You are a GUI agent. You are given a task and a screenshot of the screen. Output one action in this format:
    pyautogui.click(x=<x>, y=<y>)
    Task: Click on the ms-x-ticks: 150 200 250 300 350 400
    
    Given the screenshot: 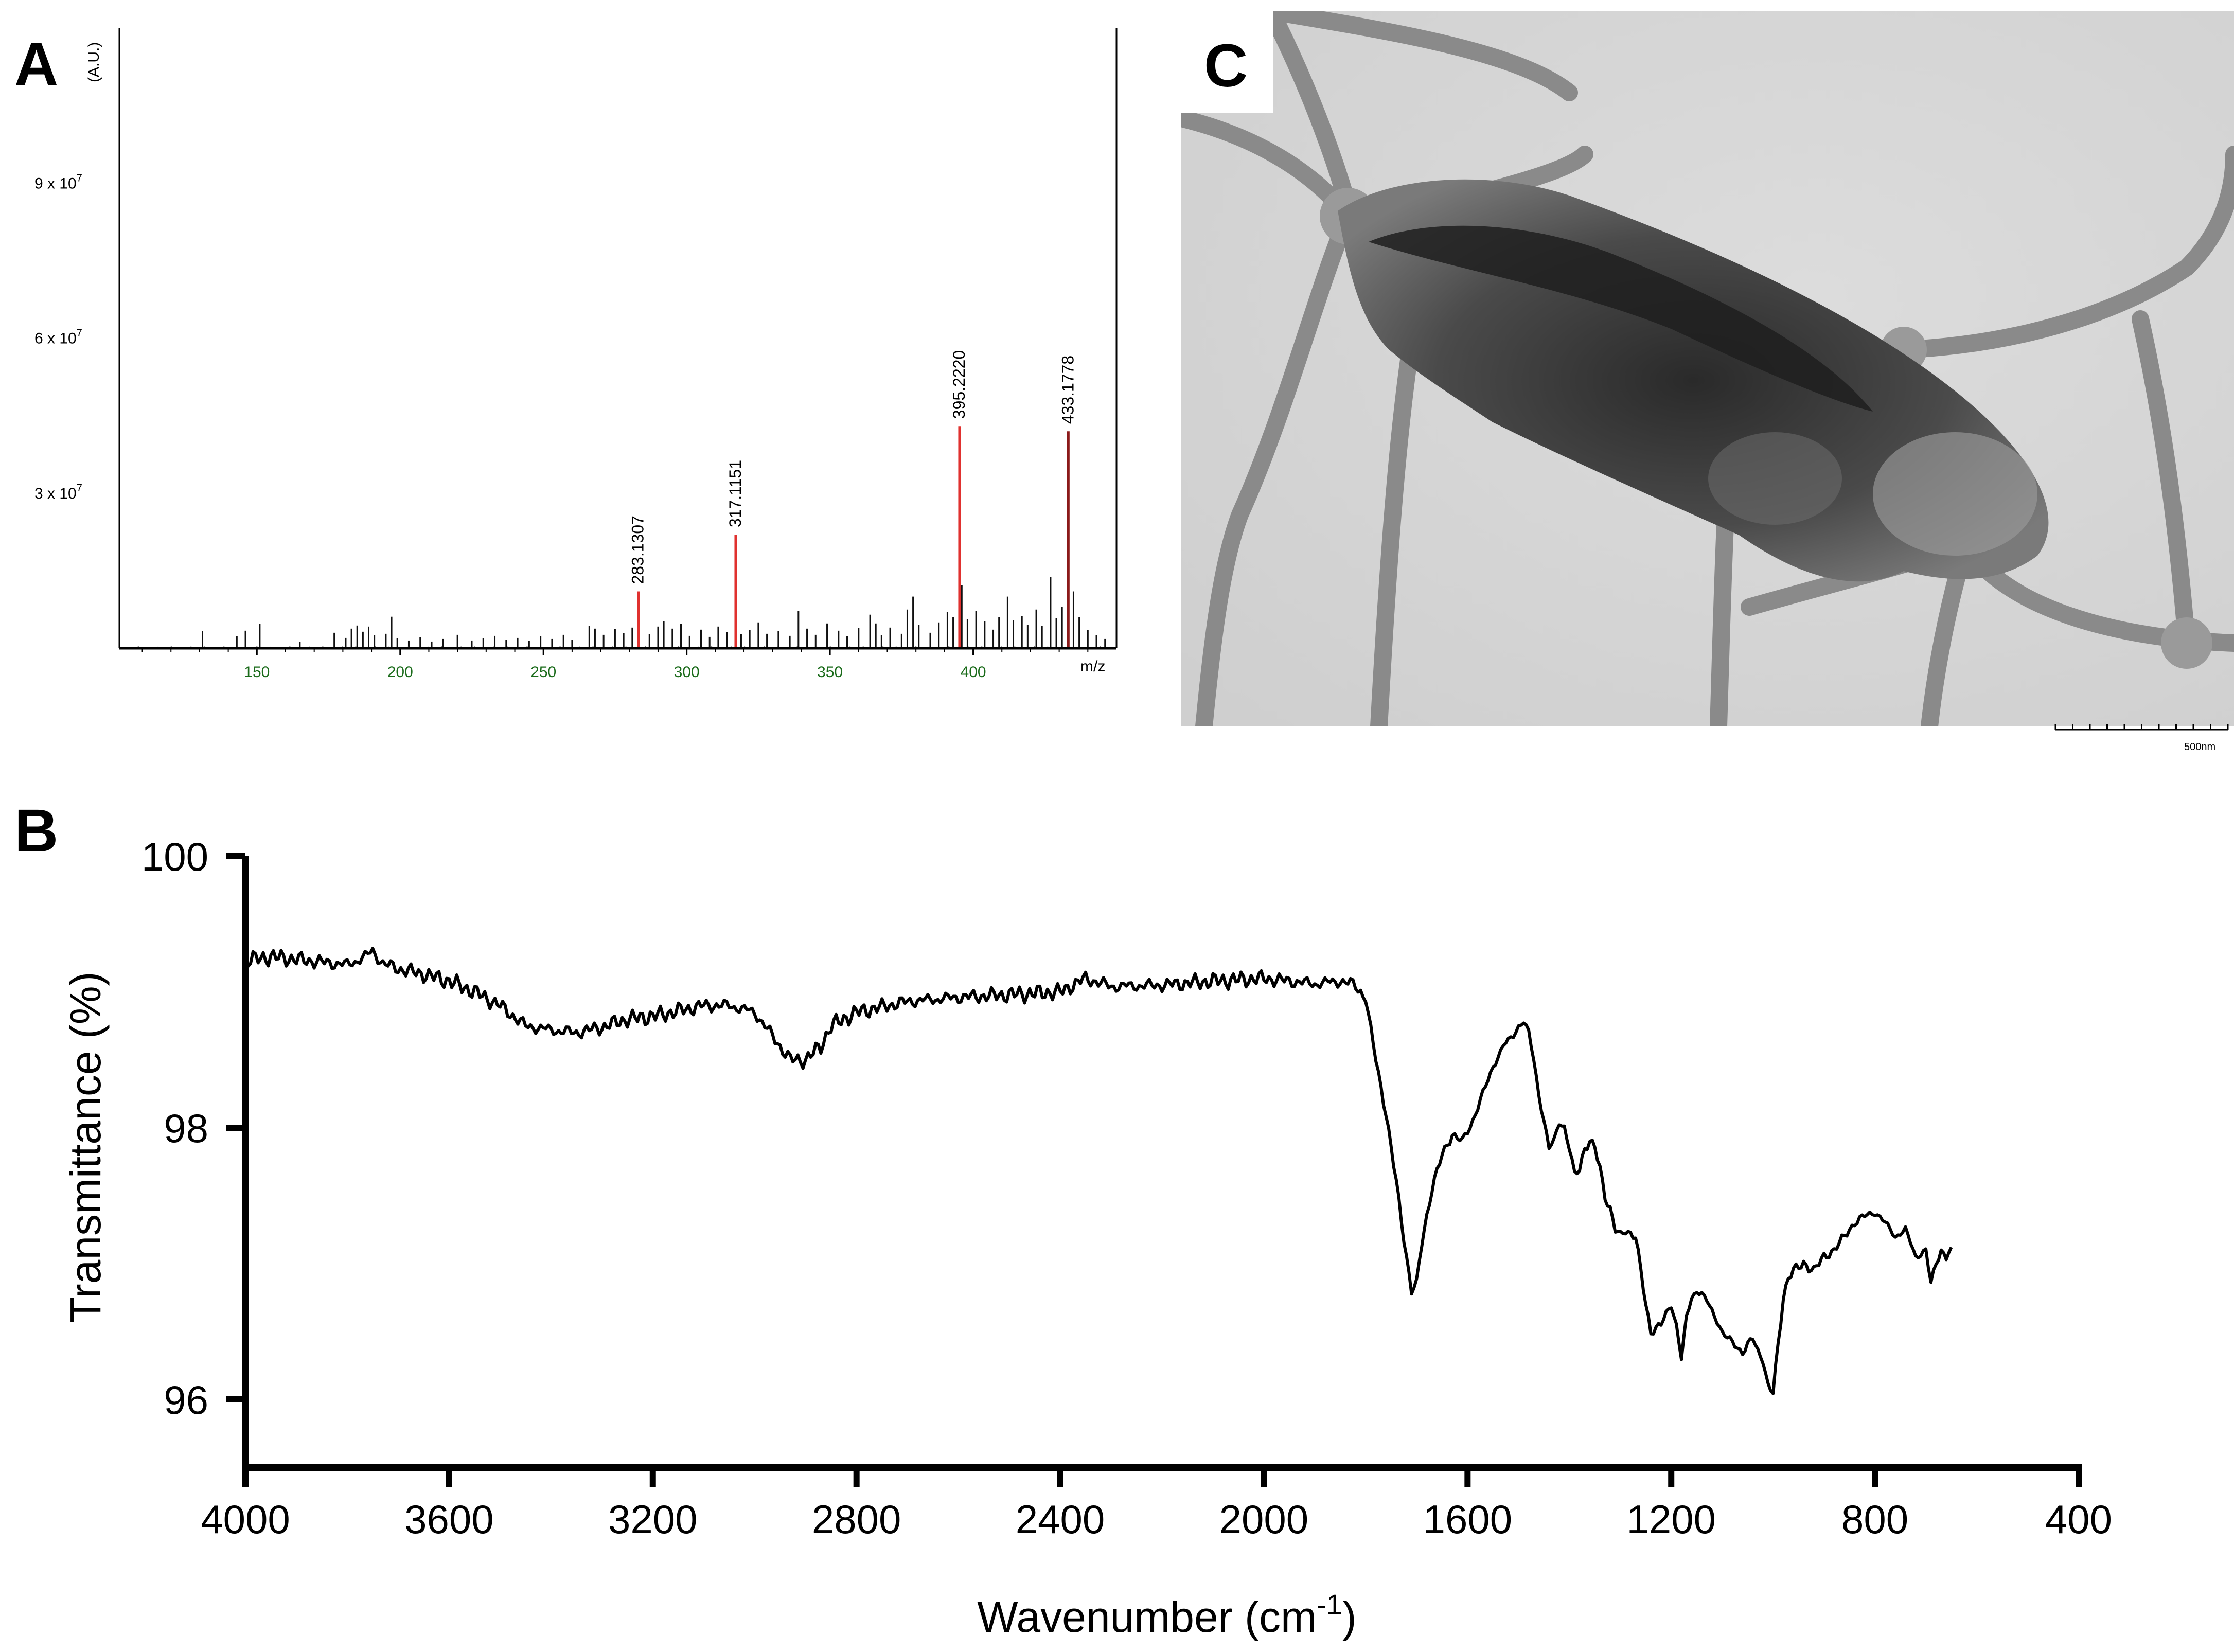 What is the action you would take?
    pyautogui.click(x=615, y=664)
    